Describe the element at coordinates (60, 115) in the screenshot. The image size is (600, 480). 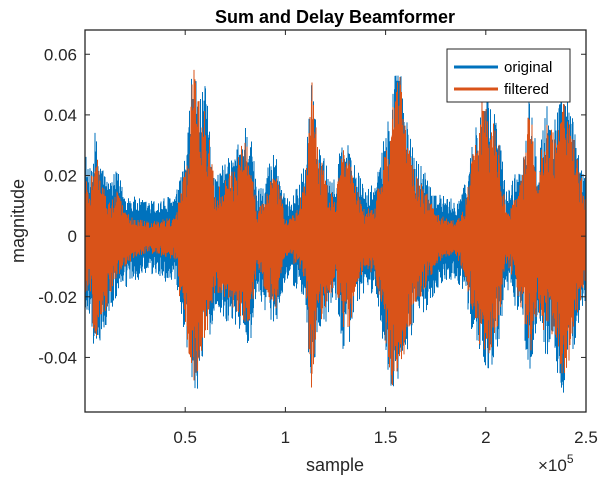
I see `y-tick-label: 0.04` at that location.